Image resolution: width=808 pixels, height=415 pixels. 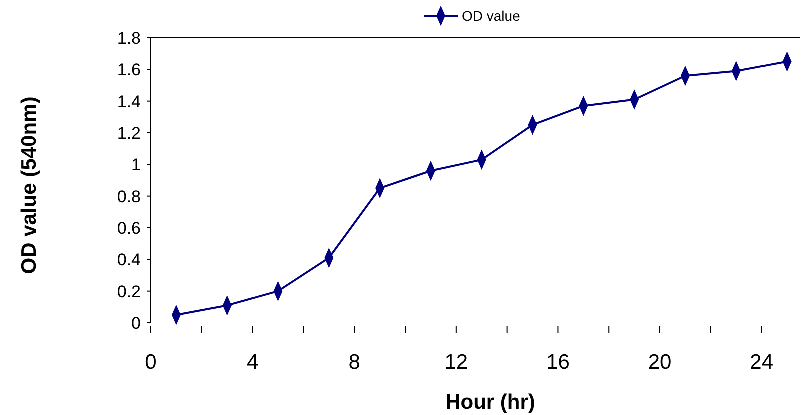 What do you see at coordinates (491, 16) in the screenshot?
I see `legend-label: OD value` at bounding box center [491, 16].